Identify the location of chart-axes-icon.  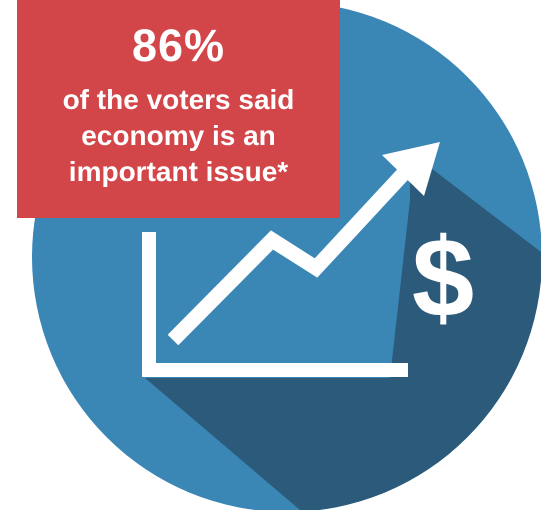
(275, 304).